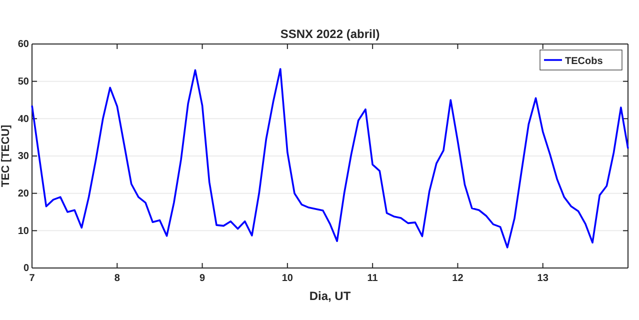 Image resolution: width=639 pixels, height=320 pixels. What do you see at coordinates (24, 44) in the screenshot?
I see `y-tick-label: 60` at bounding box center [24, 44].